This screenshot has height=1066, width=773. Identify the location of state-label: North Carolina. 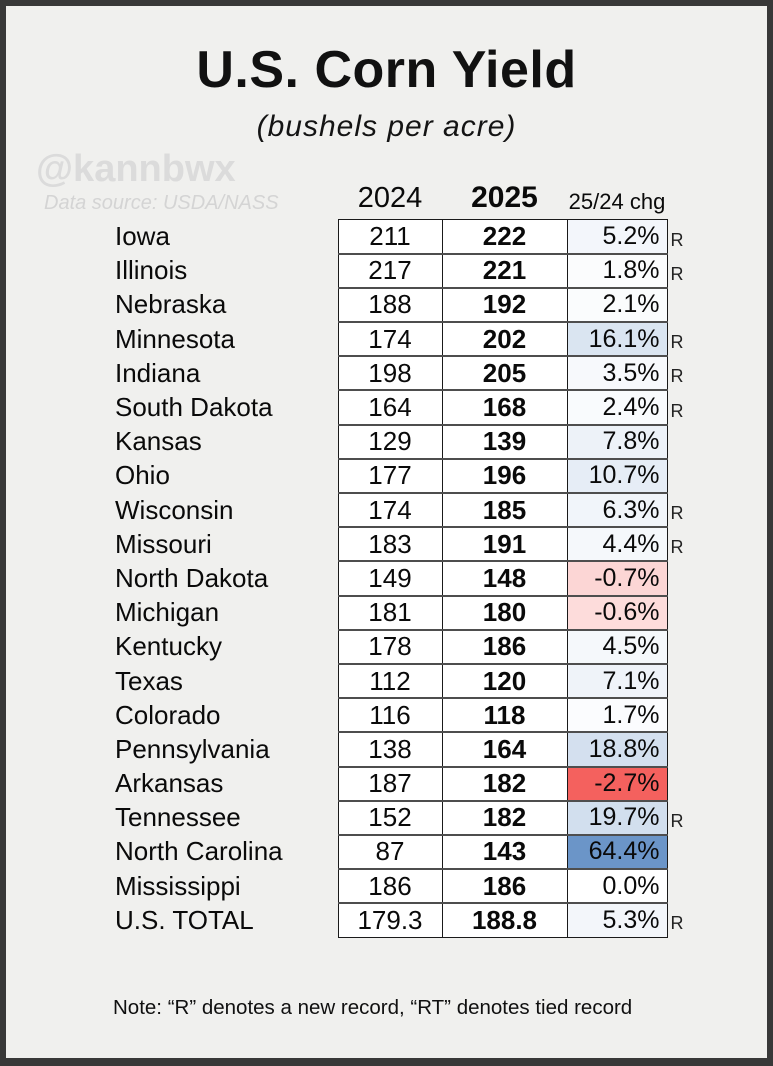
(199, 851).